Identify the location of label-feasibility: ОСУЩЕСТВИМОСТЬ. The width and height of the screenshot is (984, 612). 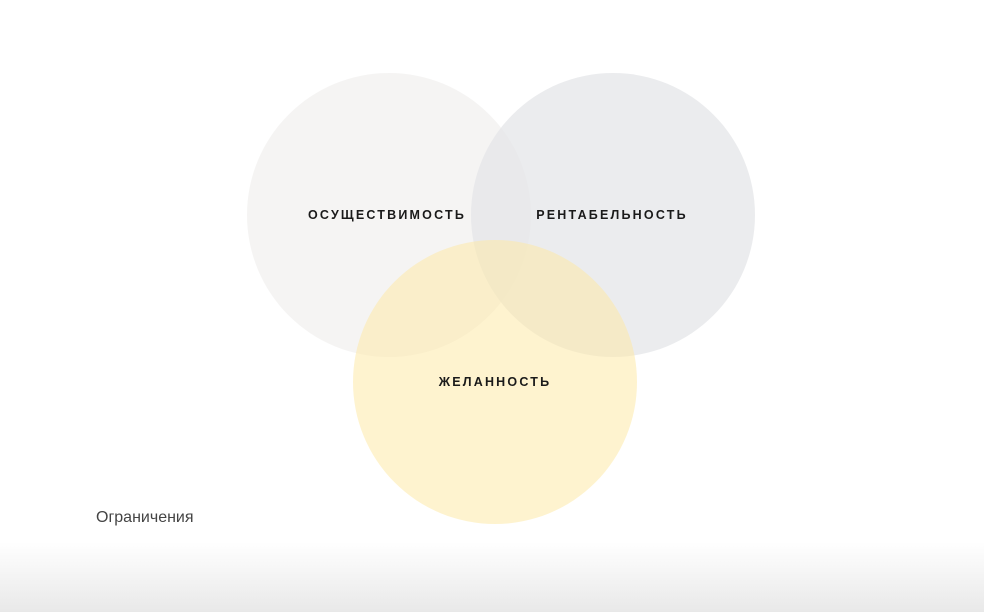
(387, 215).